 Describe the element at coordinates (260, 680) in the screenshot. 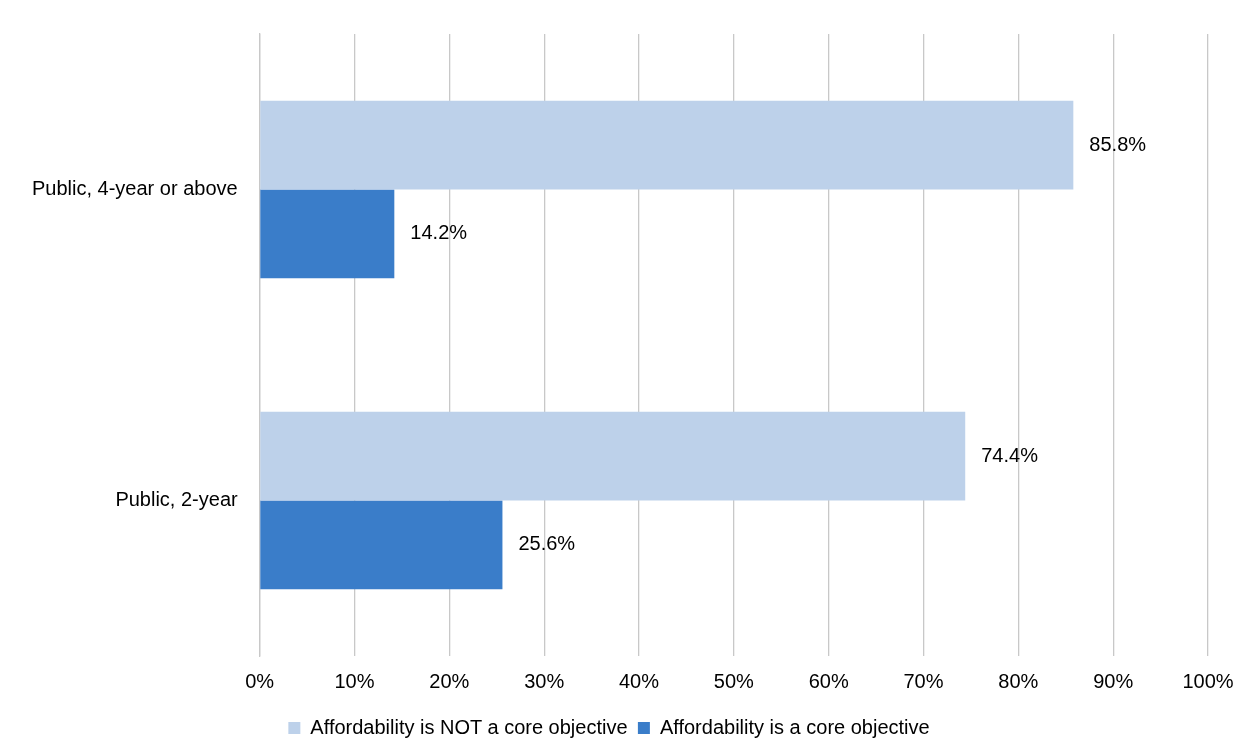

I see `x-tick-label: 0%` at that location.